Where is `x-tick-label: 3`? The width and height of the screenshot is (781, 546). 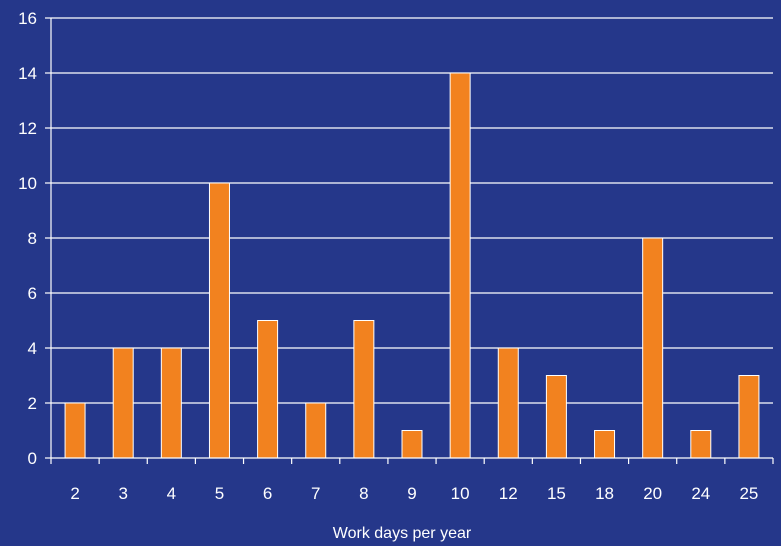
x-tick-label: 3 is located at coordinates (122, 493).